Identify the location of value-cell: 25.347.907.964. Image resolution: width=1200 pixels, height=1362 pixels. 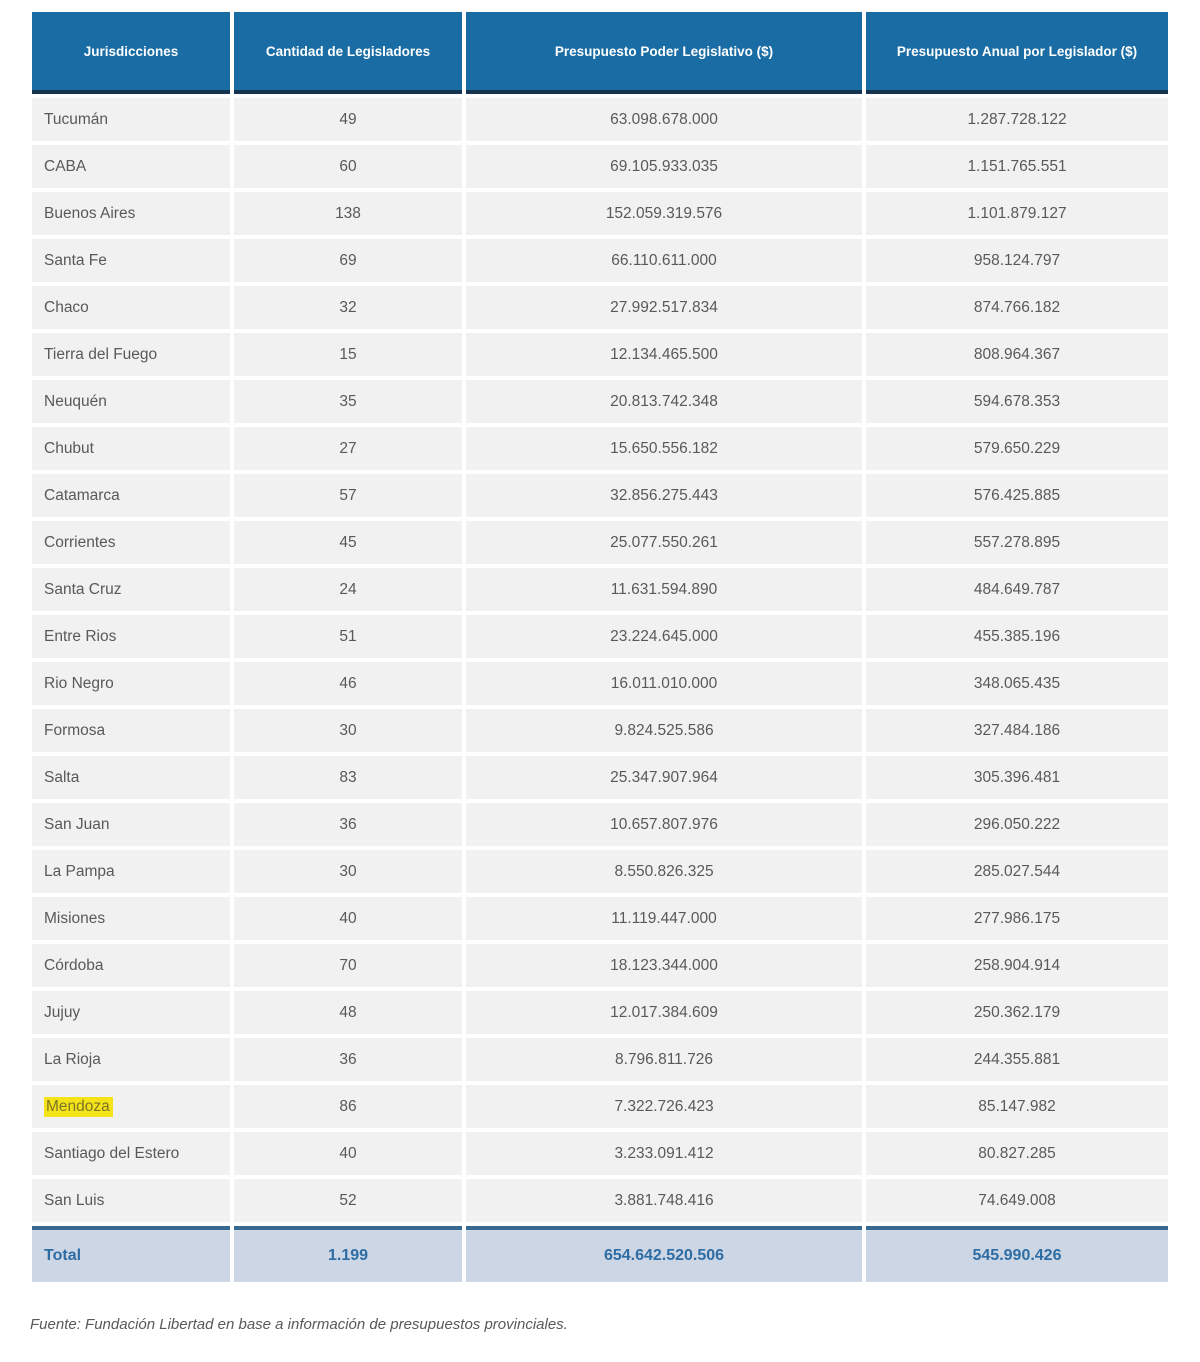
(664, 777).